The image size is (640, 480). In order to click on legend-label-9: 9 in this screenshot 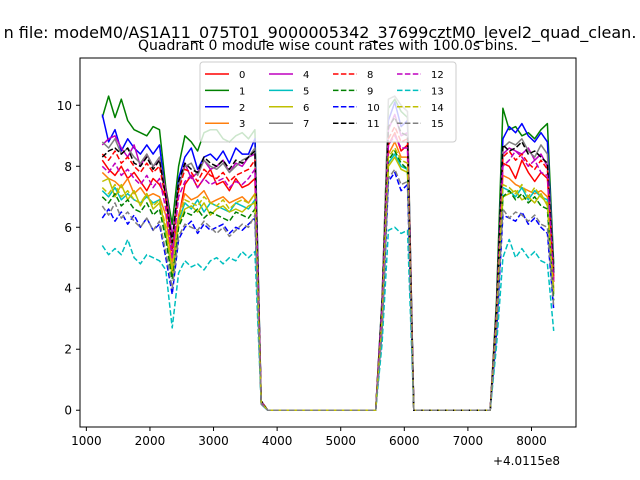, I will do `click(370, 91)`.